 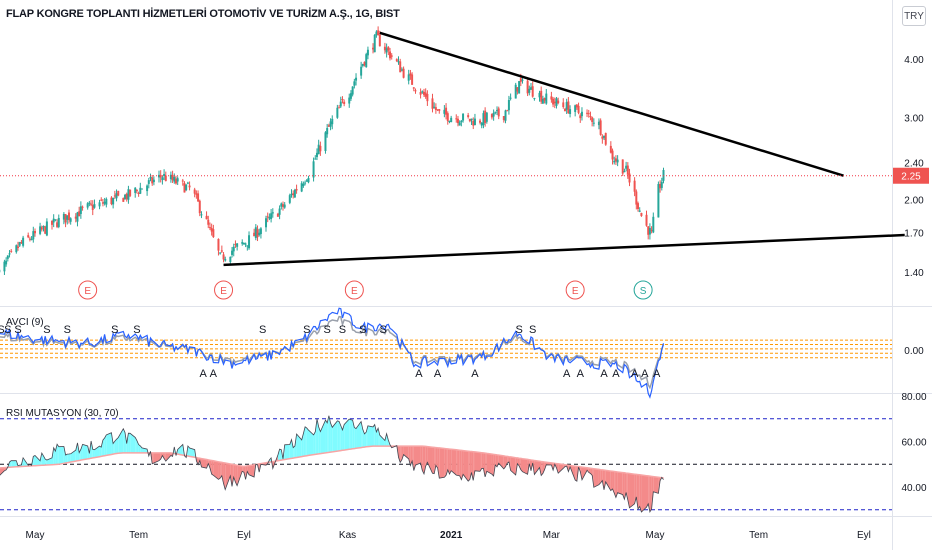 I want to click on time-tick-label: Mar, so click(x=552, y=535).